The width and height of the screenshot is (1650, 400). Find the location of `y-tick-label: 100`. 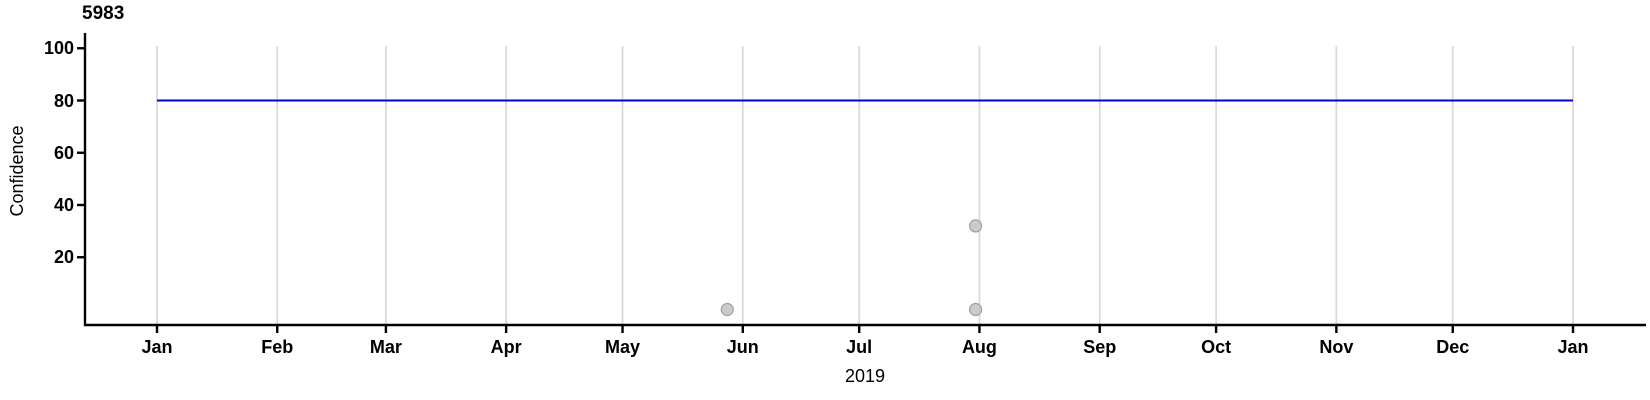

y-tick-label: 100 is located at coordinates (58, 48).